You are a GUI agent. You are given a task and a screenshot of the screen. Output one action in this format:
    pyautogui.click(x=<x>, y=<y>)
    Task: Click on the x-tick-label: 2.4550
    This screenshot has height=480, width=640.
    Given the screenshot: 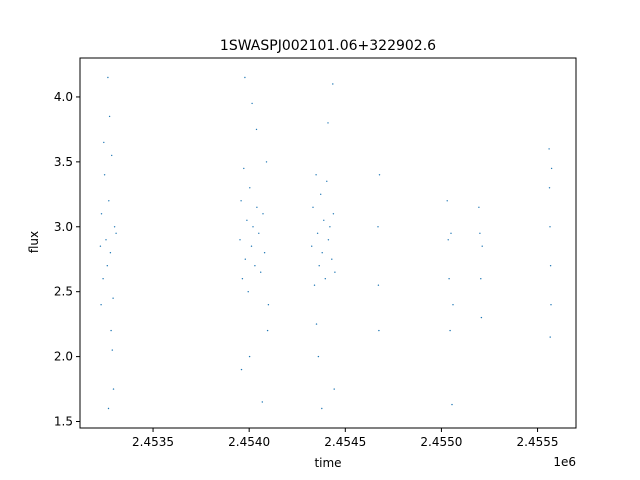 What is the action you would take?
    pyautogui.click(x=441, y=442)
    